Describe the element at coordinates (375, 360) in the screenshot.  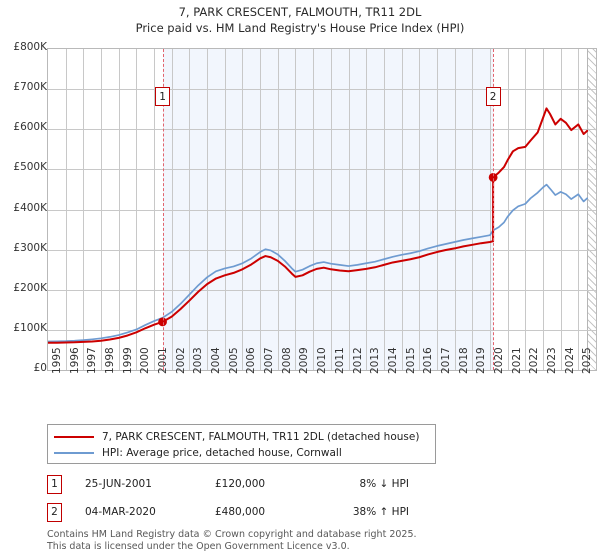
I see `x-tick-label: 2013` at that location.